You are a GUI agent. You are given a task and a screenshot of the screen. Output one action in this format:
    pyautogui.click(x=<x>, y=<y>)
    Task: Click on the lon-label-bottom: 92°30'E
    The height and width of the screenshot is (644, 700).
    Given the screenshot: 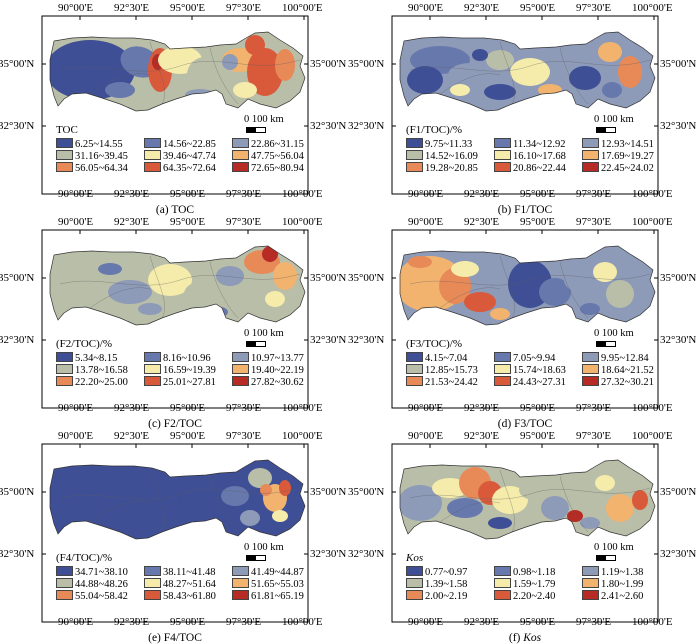 What is the action you would take?
    pyautogui.click(x=482, y=408)
    